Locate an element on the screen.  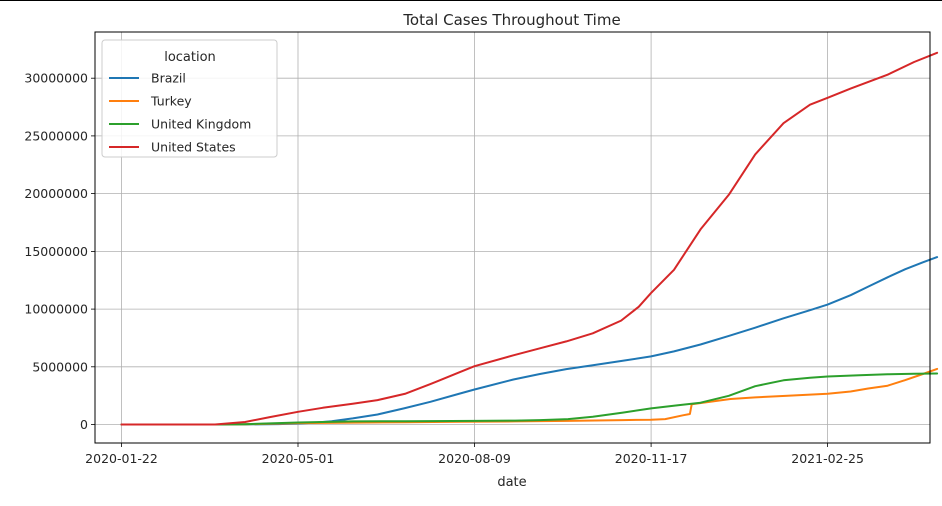
legend-box is located at coordinates (189, 98).